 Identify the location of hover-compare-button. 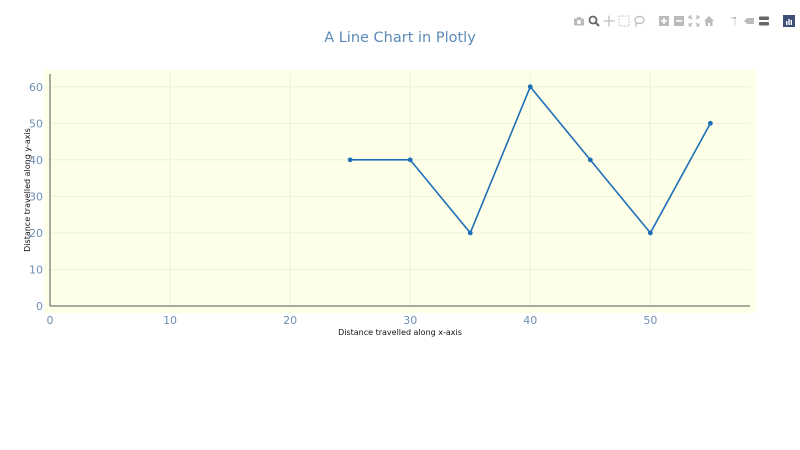
(763, 21).